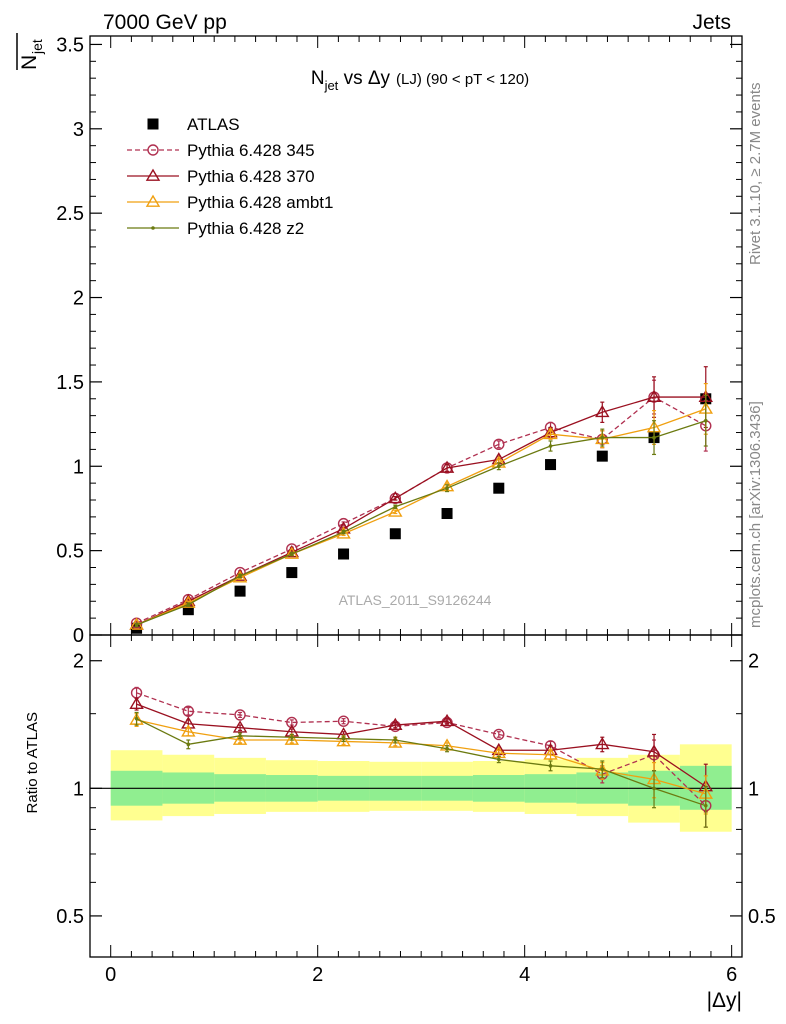  What do you see at coordinates (317, 975) in the screenshot?
I see `x-tick-label: 2` at bounding box center [317, 975].